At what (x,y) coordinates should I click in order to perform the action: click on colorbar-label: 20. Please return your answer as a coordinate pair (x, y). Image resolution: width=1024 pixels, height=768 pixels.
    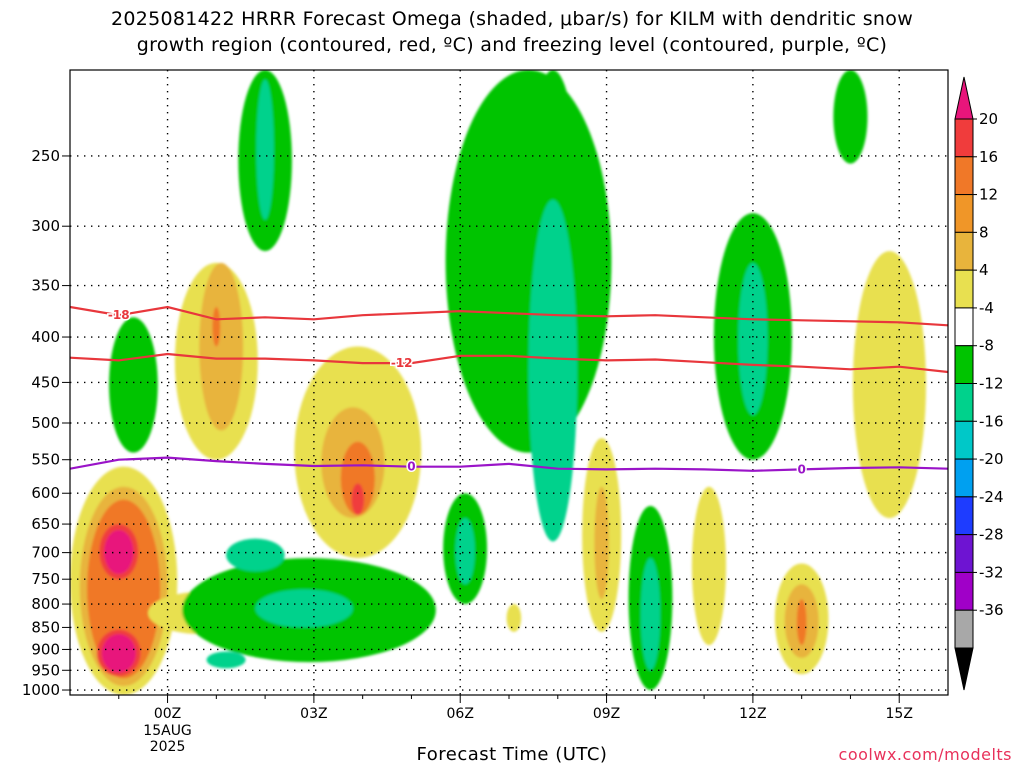
    Looking at the image, I should click on (988, 119).